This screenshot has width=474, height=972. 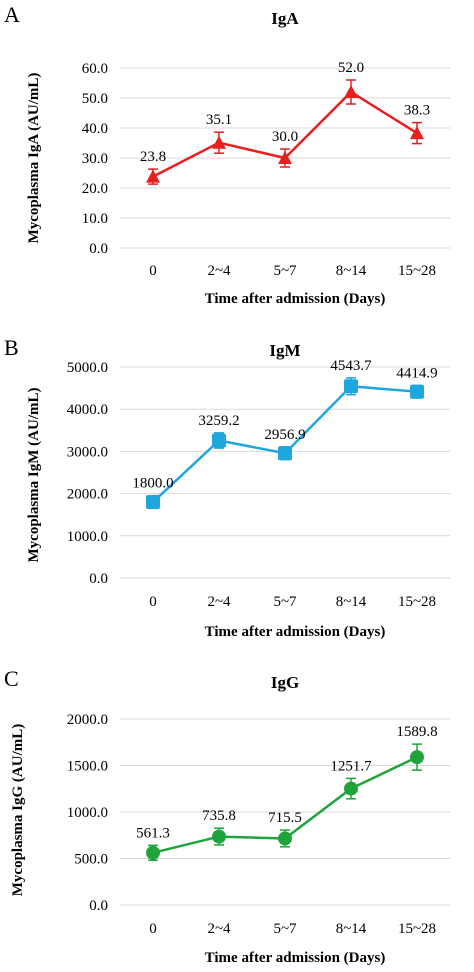 I want to click on y-axis-label: Mycoplasma IgG (AU/mL), so click(x=18, y=810).